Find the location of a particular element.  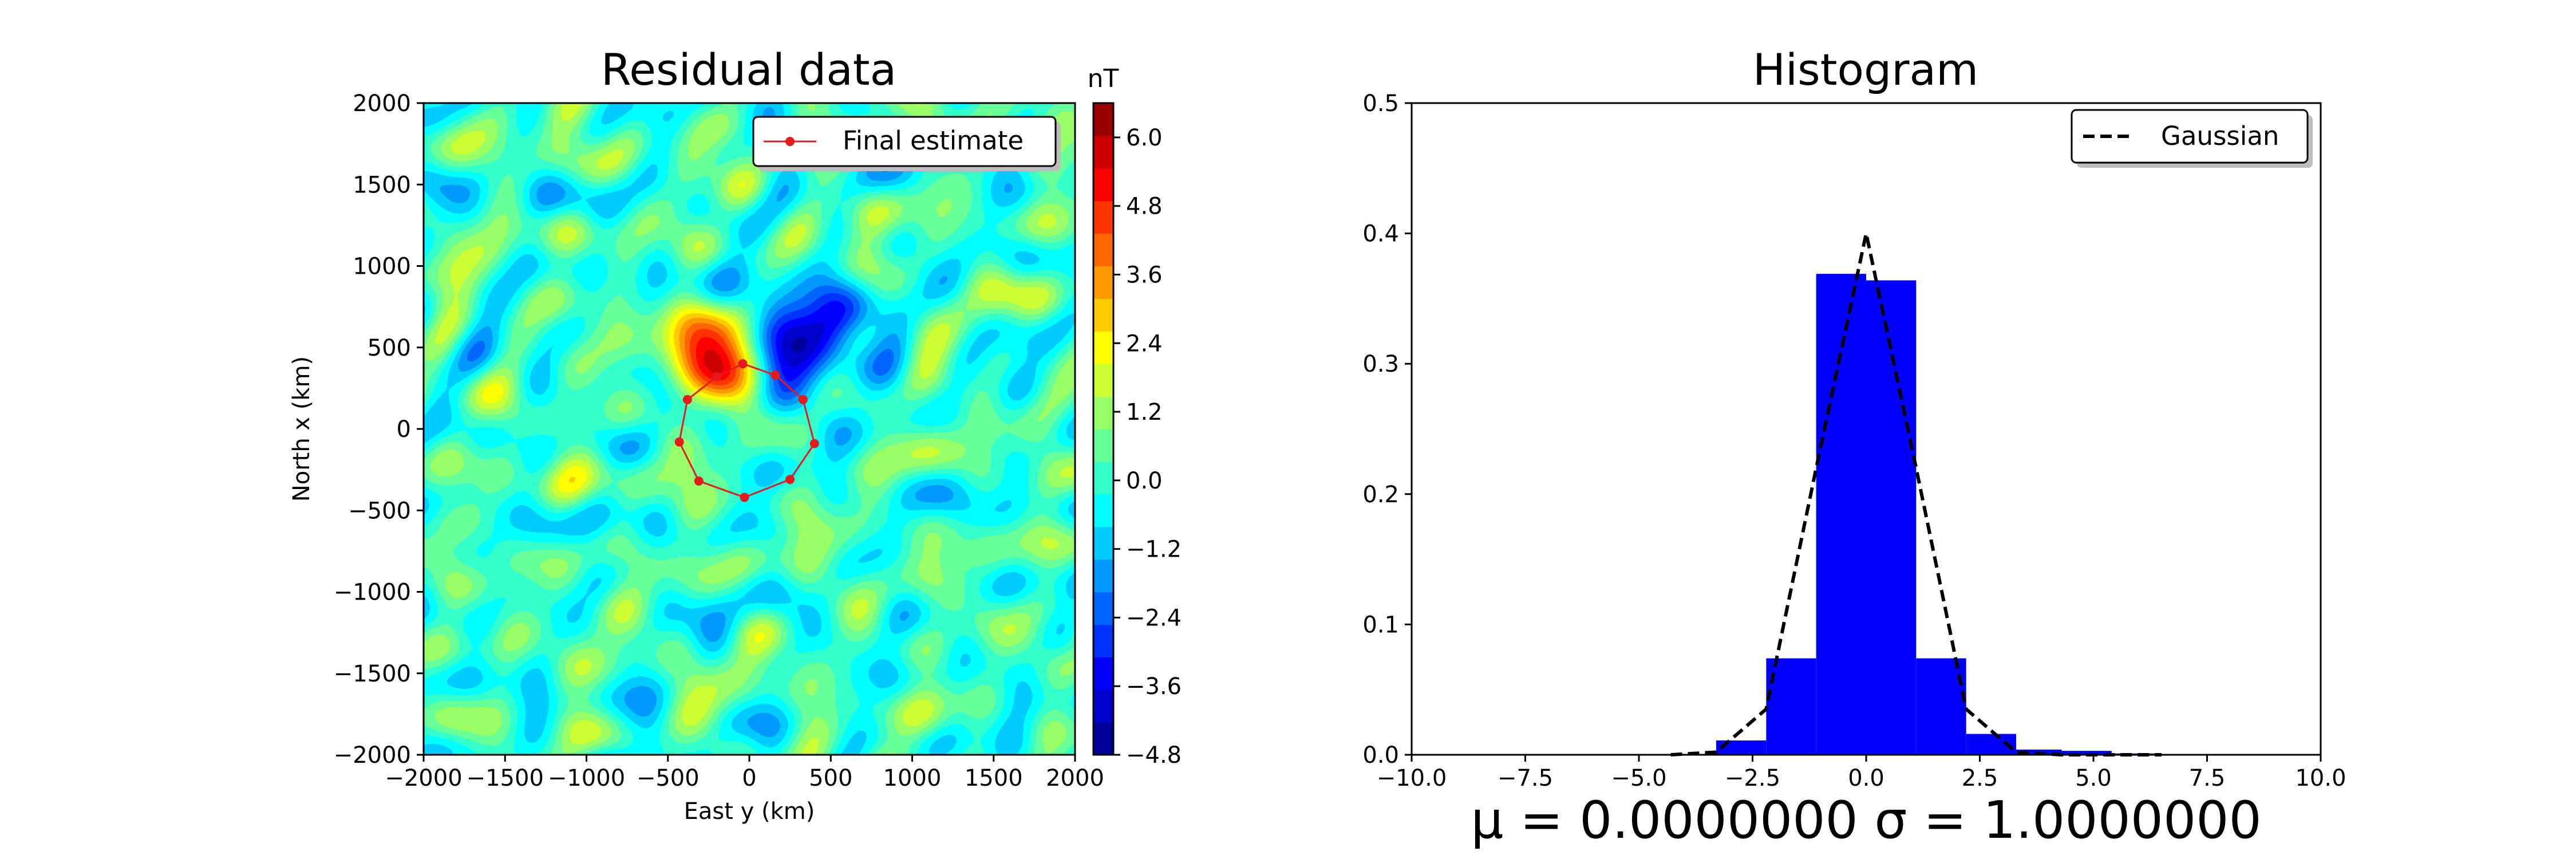

histogram-legend: Gaussian is located at coordinates (2192, 138).